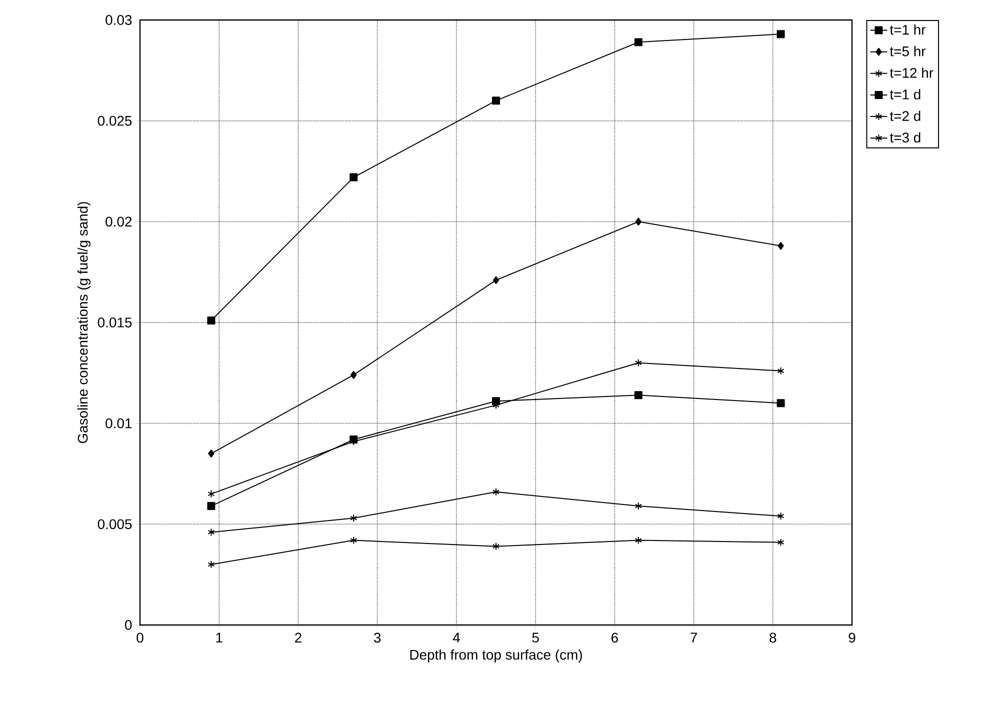 The image size is (989, 703). What do you see at coordinates (119, 221) in the screenshot?
I see `y-tick-label: 0.02` at bounding box center [119, 221].